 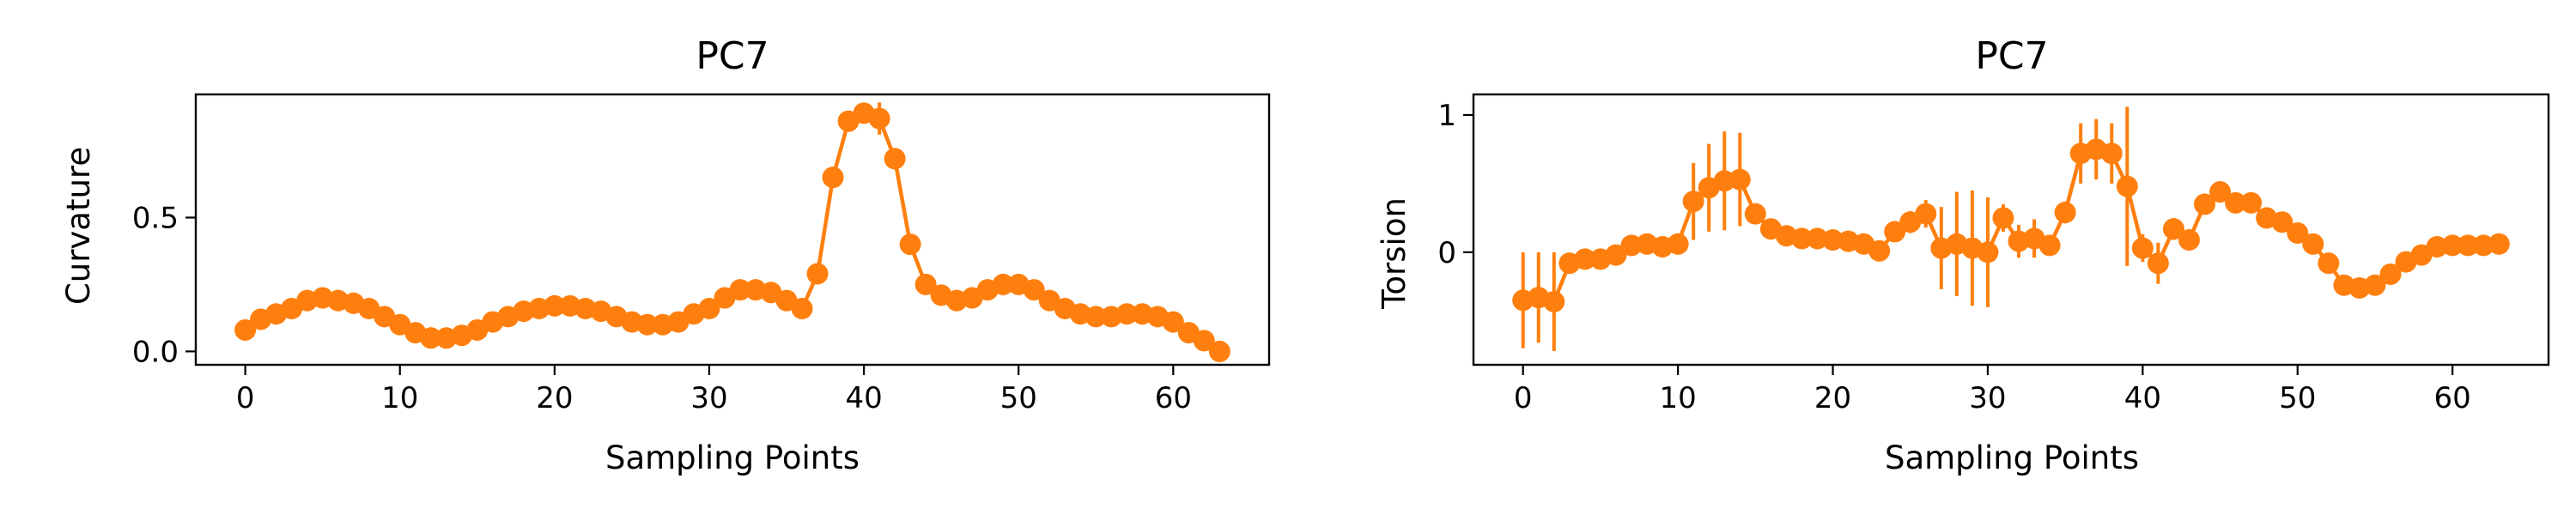 What do you see at coordinates (155, 218) in the screenshot?
I see `y-tick-label: 0.5` at bounding box center [155, 218].